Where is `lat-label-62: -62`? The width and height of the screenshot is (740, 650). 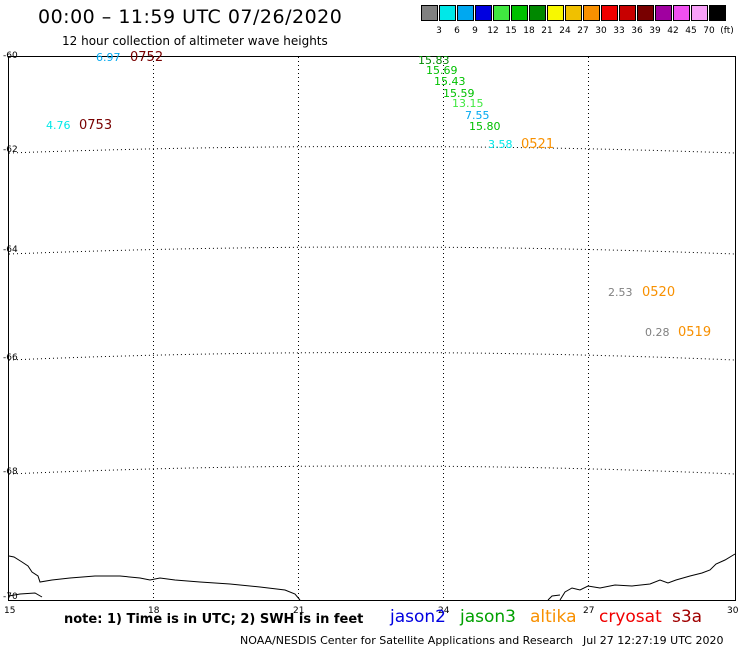 lat-label-62: -62 is located at coordinates (10, 150).